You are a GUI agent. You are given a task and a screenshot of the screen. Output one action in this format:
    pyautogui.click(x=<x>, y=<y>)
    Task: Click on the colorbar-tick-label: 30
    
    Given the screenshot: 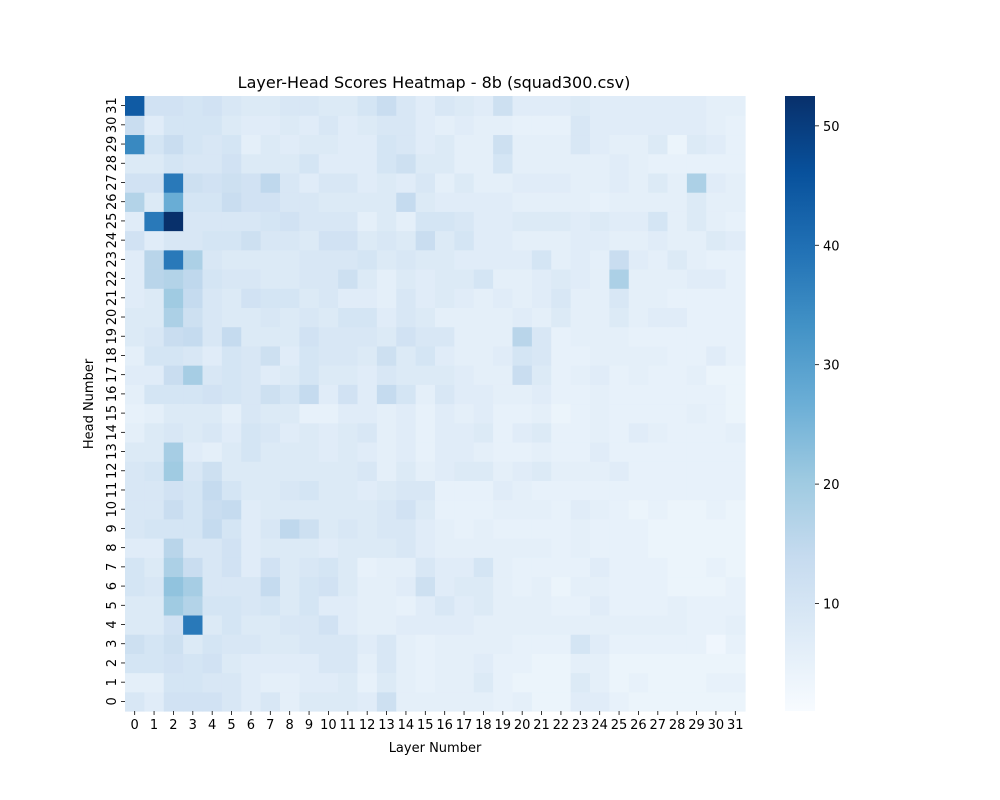 What is the action you would take?
    pyautogui.click(x=831, y=366)
    